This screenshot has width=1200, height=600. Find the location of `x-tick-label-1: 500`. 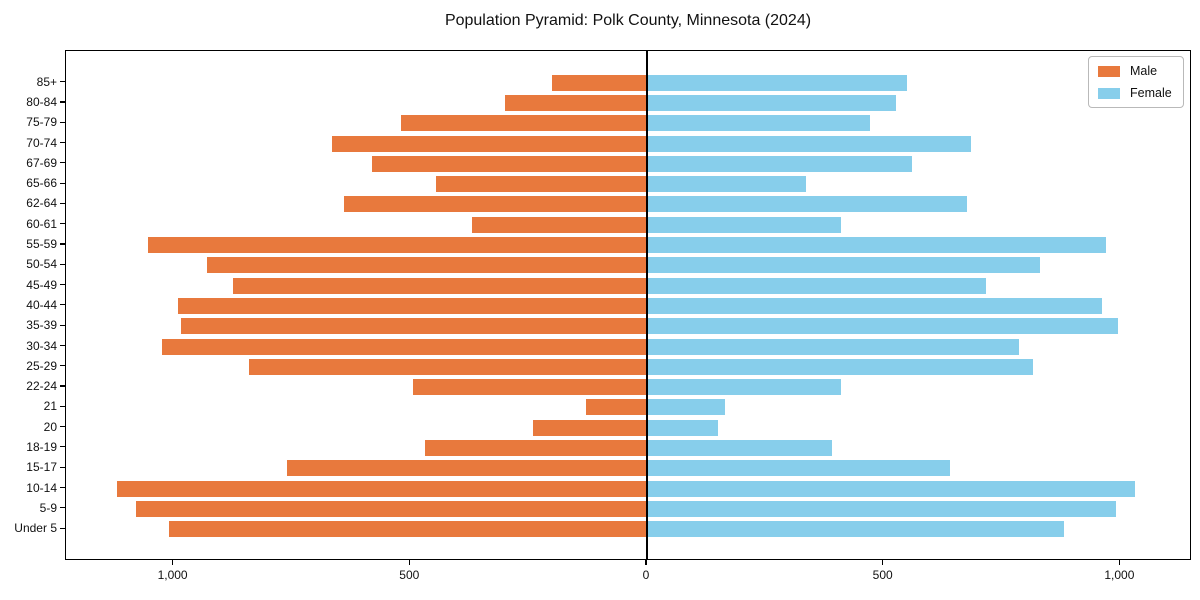

x-tick-label-1: 500 is located at coordinates (409, 575).